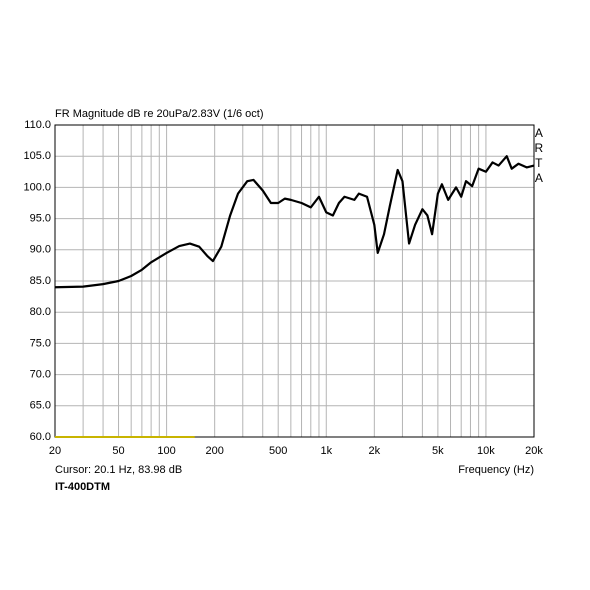 The width and height of the screenshot is (590, 590). Describe the element at coordinates (40, 219) in the screenshot. I see `y-tick-label: 95.0` at that location.